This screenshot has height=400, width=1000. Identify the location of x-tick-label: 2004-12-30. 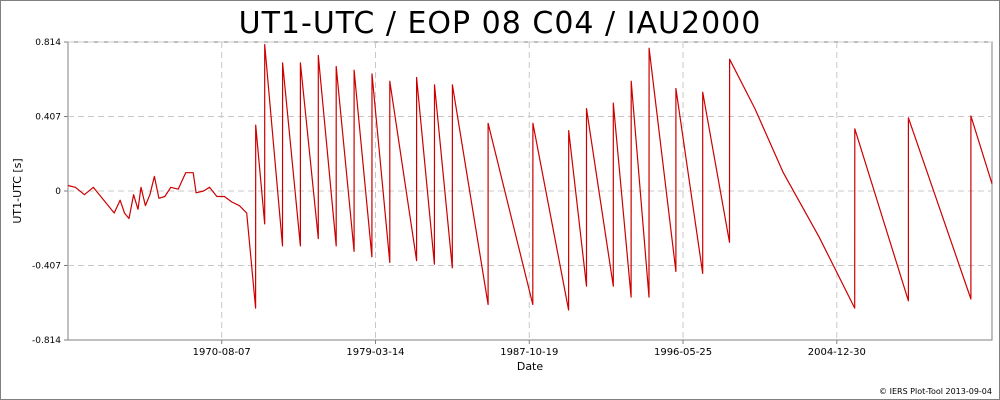
(837, 352).